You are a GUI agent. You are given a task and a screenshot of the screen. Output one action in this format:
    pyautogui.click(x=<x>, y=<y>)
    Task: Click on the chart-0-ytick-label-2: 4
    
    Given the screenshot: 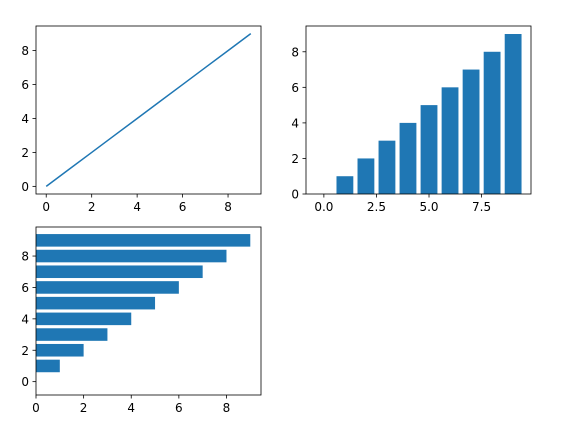 What is the action you would take?
    pyautogui.click(x=25, y=119)
    